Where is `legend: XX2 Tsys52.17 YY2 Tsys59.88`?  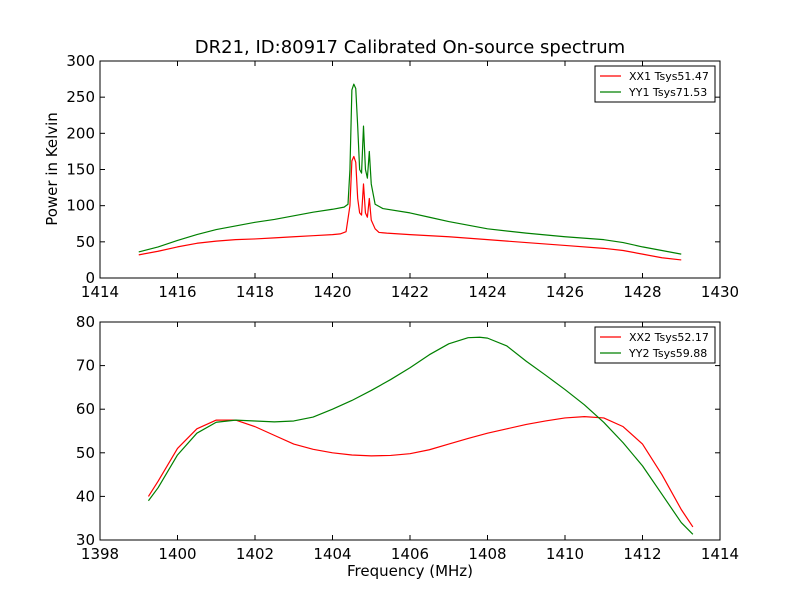
legend: XX2 Tsys52.17 YY2 Tsys59.88 is located at coordinates (655, 345).